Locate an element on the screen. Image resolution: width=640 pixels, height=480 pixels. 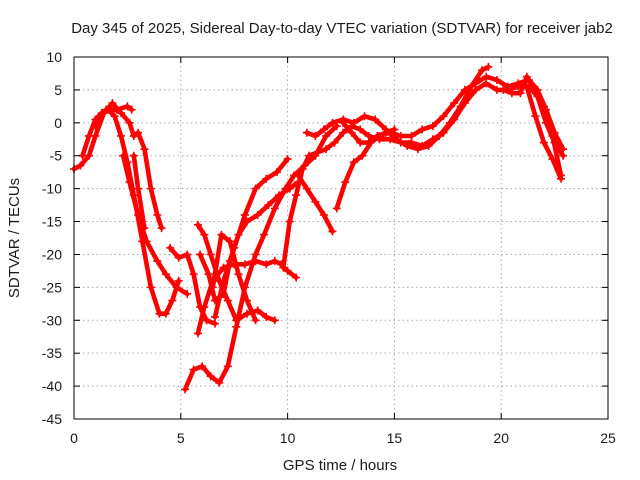
x-tick-label: 20 is located at coordinates (501, 438).